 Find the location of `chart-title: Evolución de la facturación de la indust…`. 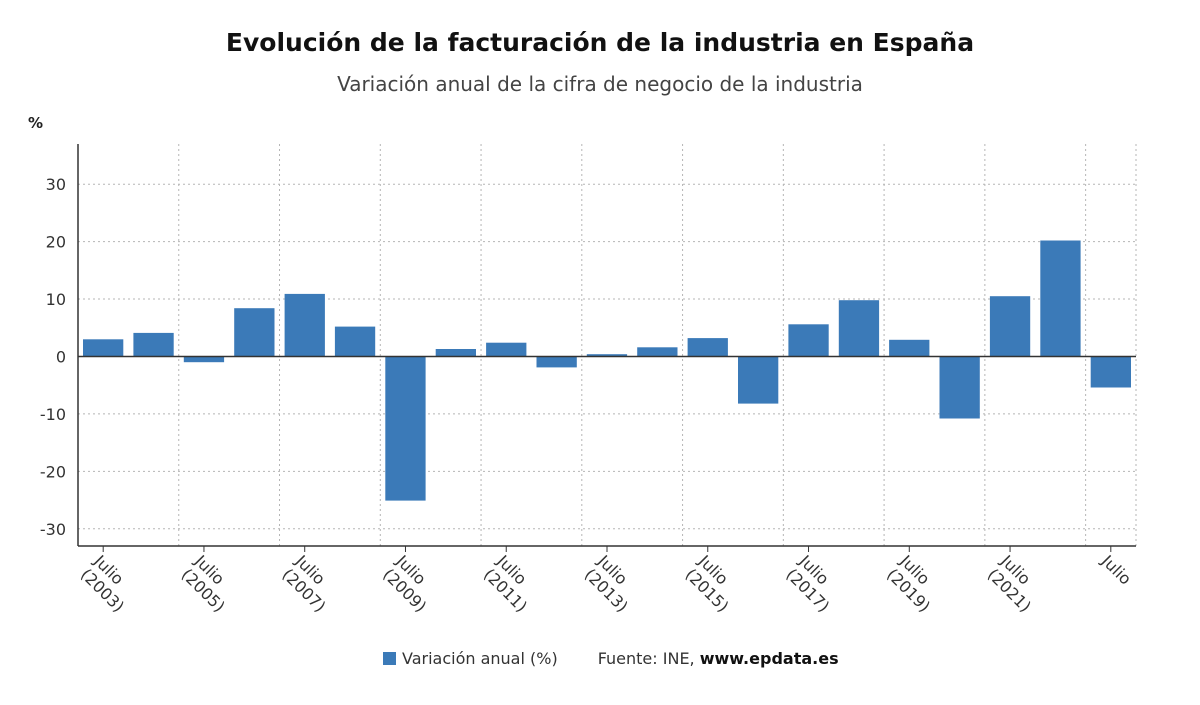

chart-title: Evolución de la facturación de la indust… is located at coordinates (600, 42).